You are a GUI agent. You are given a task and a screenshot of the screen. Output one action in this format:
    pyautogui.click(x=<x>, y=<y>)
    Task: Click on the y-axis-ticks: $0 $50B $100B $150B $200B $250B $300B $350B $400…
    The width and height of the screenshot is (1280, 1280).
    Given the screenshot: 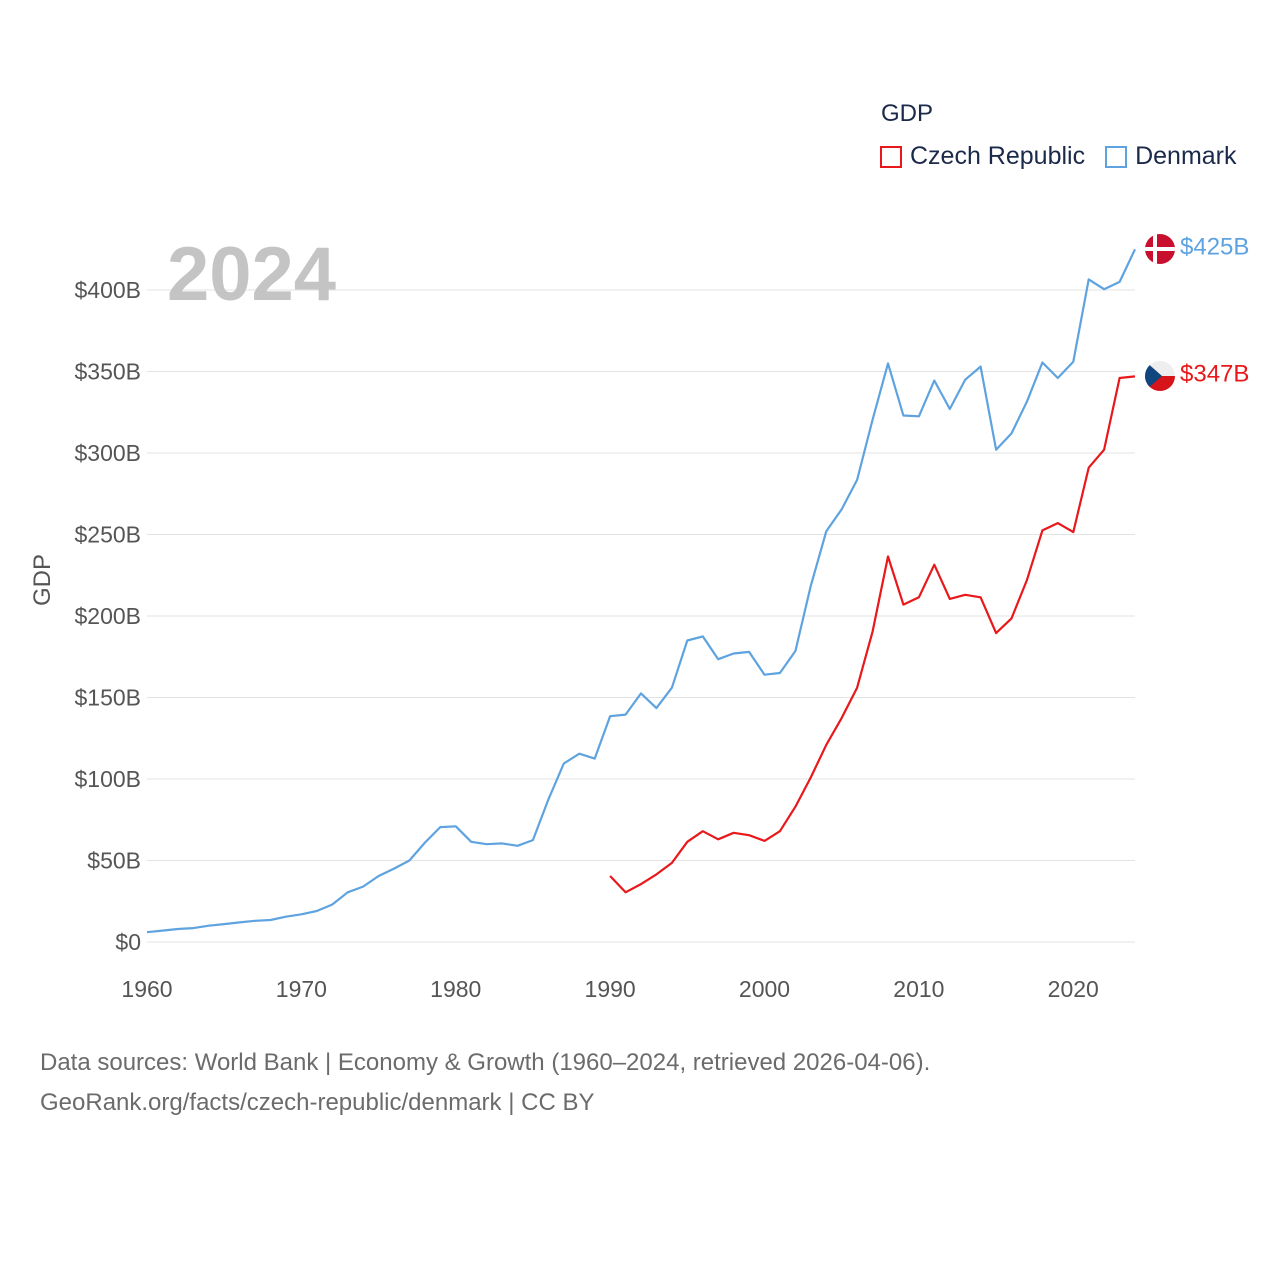 What is the action you would take?
    pyautogui.click(x=107, y=616)
    